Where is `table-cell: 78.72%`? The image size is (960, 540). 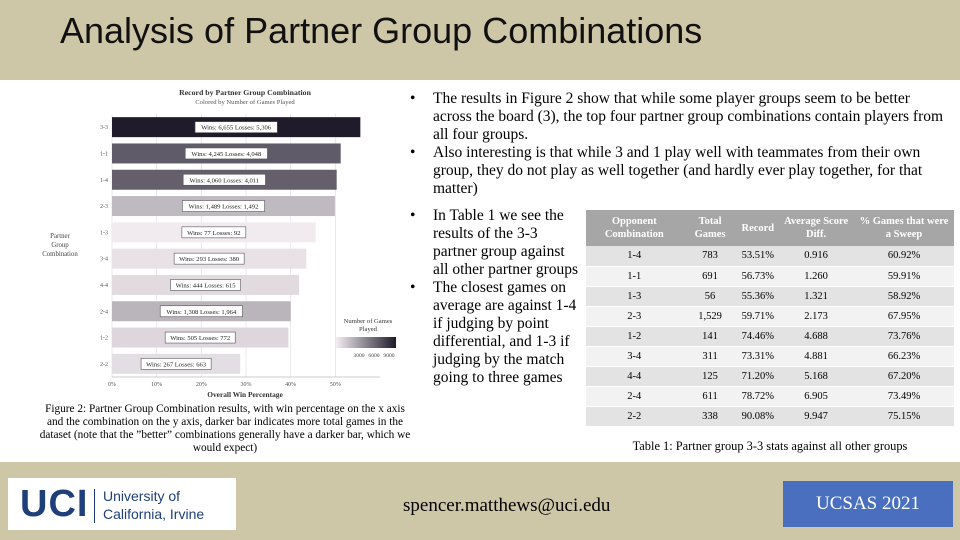
table-cell: 78.72% is located at coordinates (758, 396).